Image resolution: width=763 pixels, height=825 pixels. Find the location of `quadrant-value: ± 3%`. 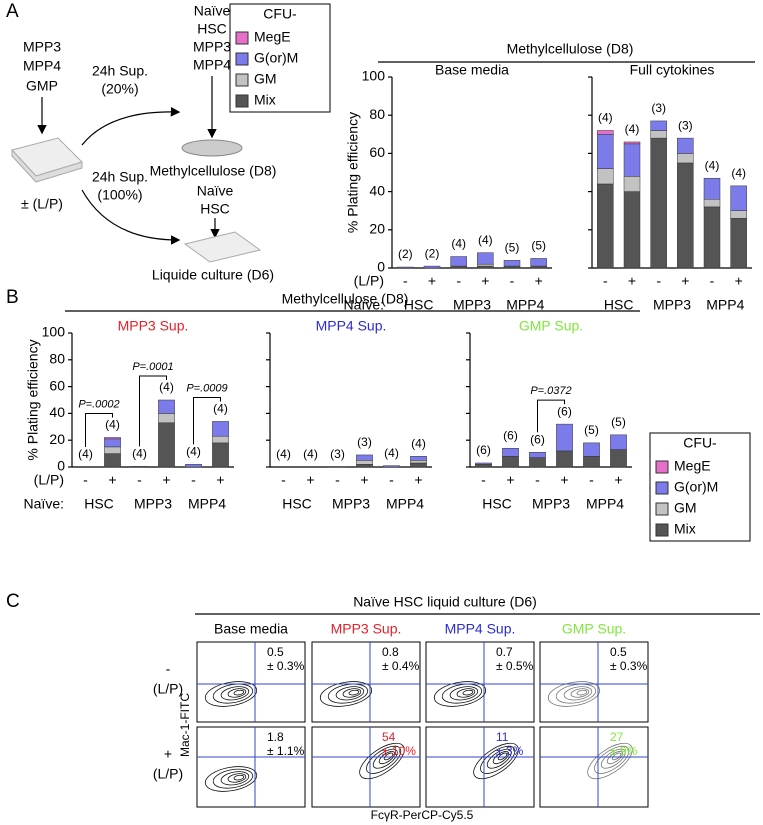

quadrant-value: ± 3% is located at coordinates (510, 751).